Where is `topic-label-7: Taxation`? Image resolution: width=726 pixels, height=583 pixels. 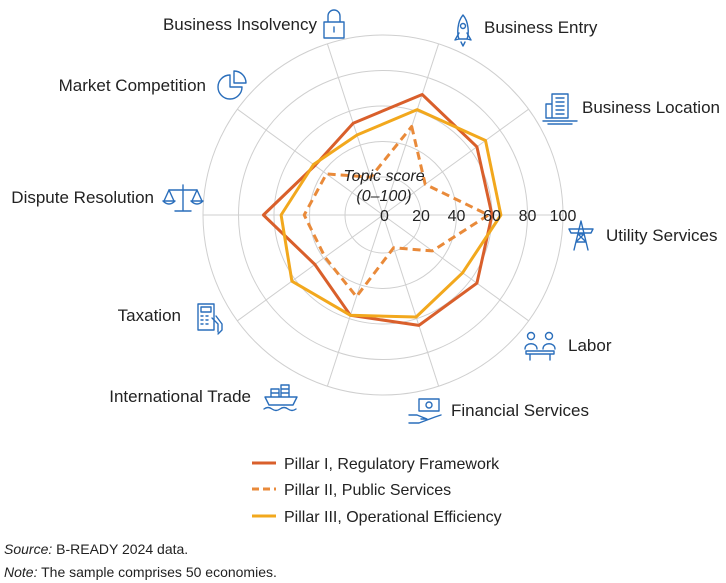
topic-label-7: Taxation is located at coordinates (149, 315).